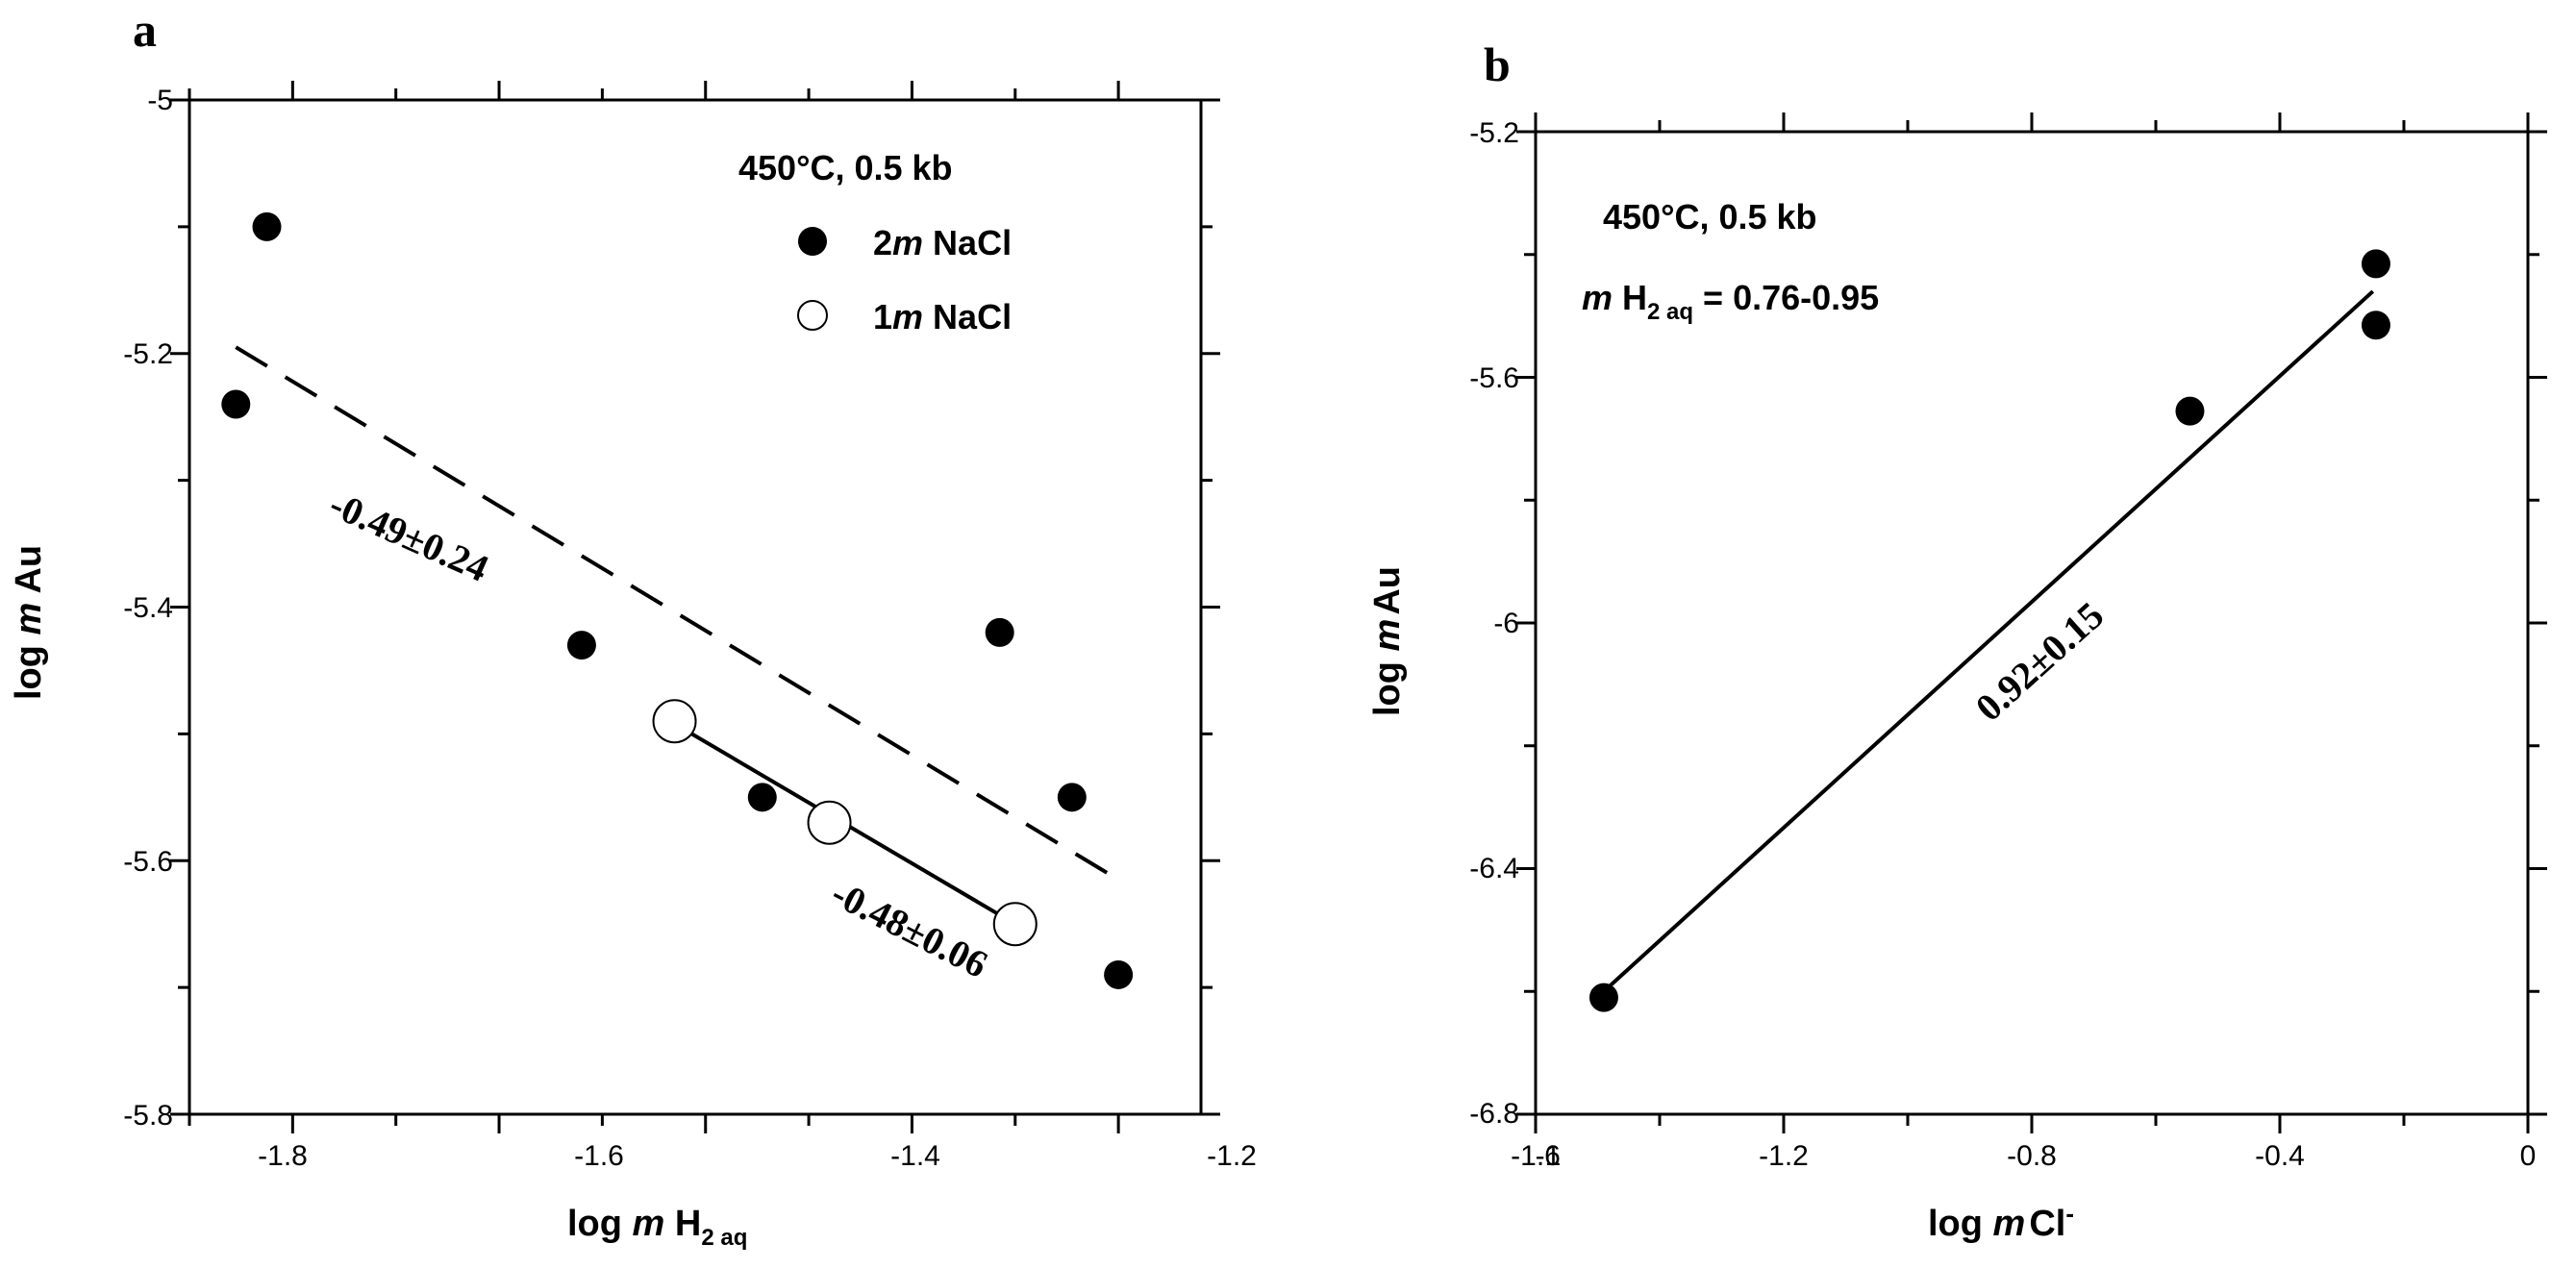 The height and width of the screenshot is (1269, 2576). I want to click on panel-a-y-tick-label: -5.8, so click(148, 1116).